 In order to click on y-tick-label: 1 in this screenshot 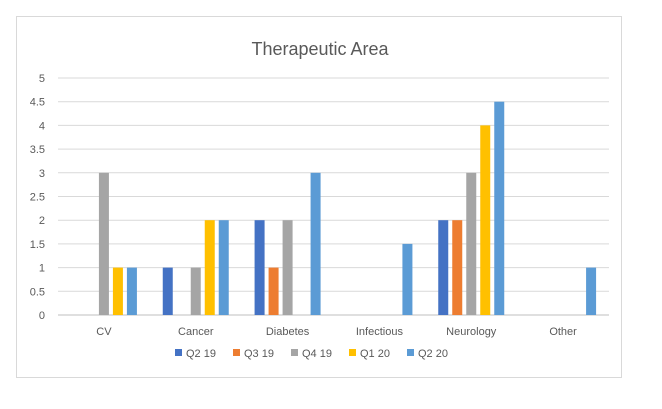, I will do `click(42, 269)`.